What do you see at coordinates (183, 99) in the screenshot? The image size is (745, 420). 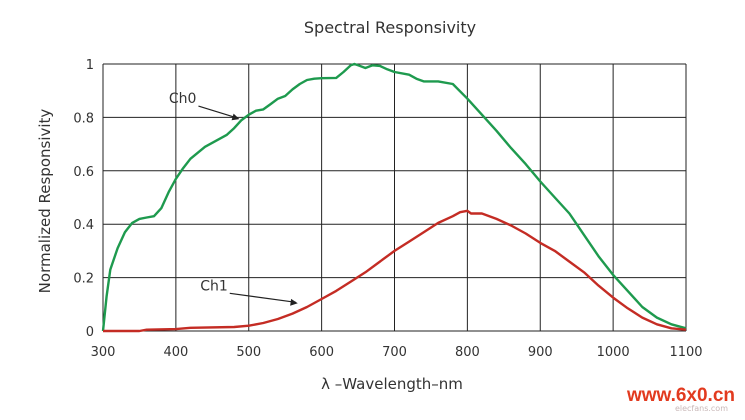 I see `annotation-label-ch0: Ch0` at bounding box center [183, 99].